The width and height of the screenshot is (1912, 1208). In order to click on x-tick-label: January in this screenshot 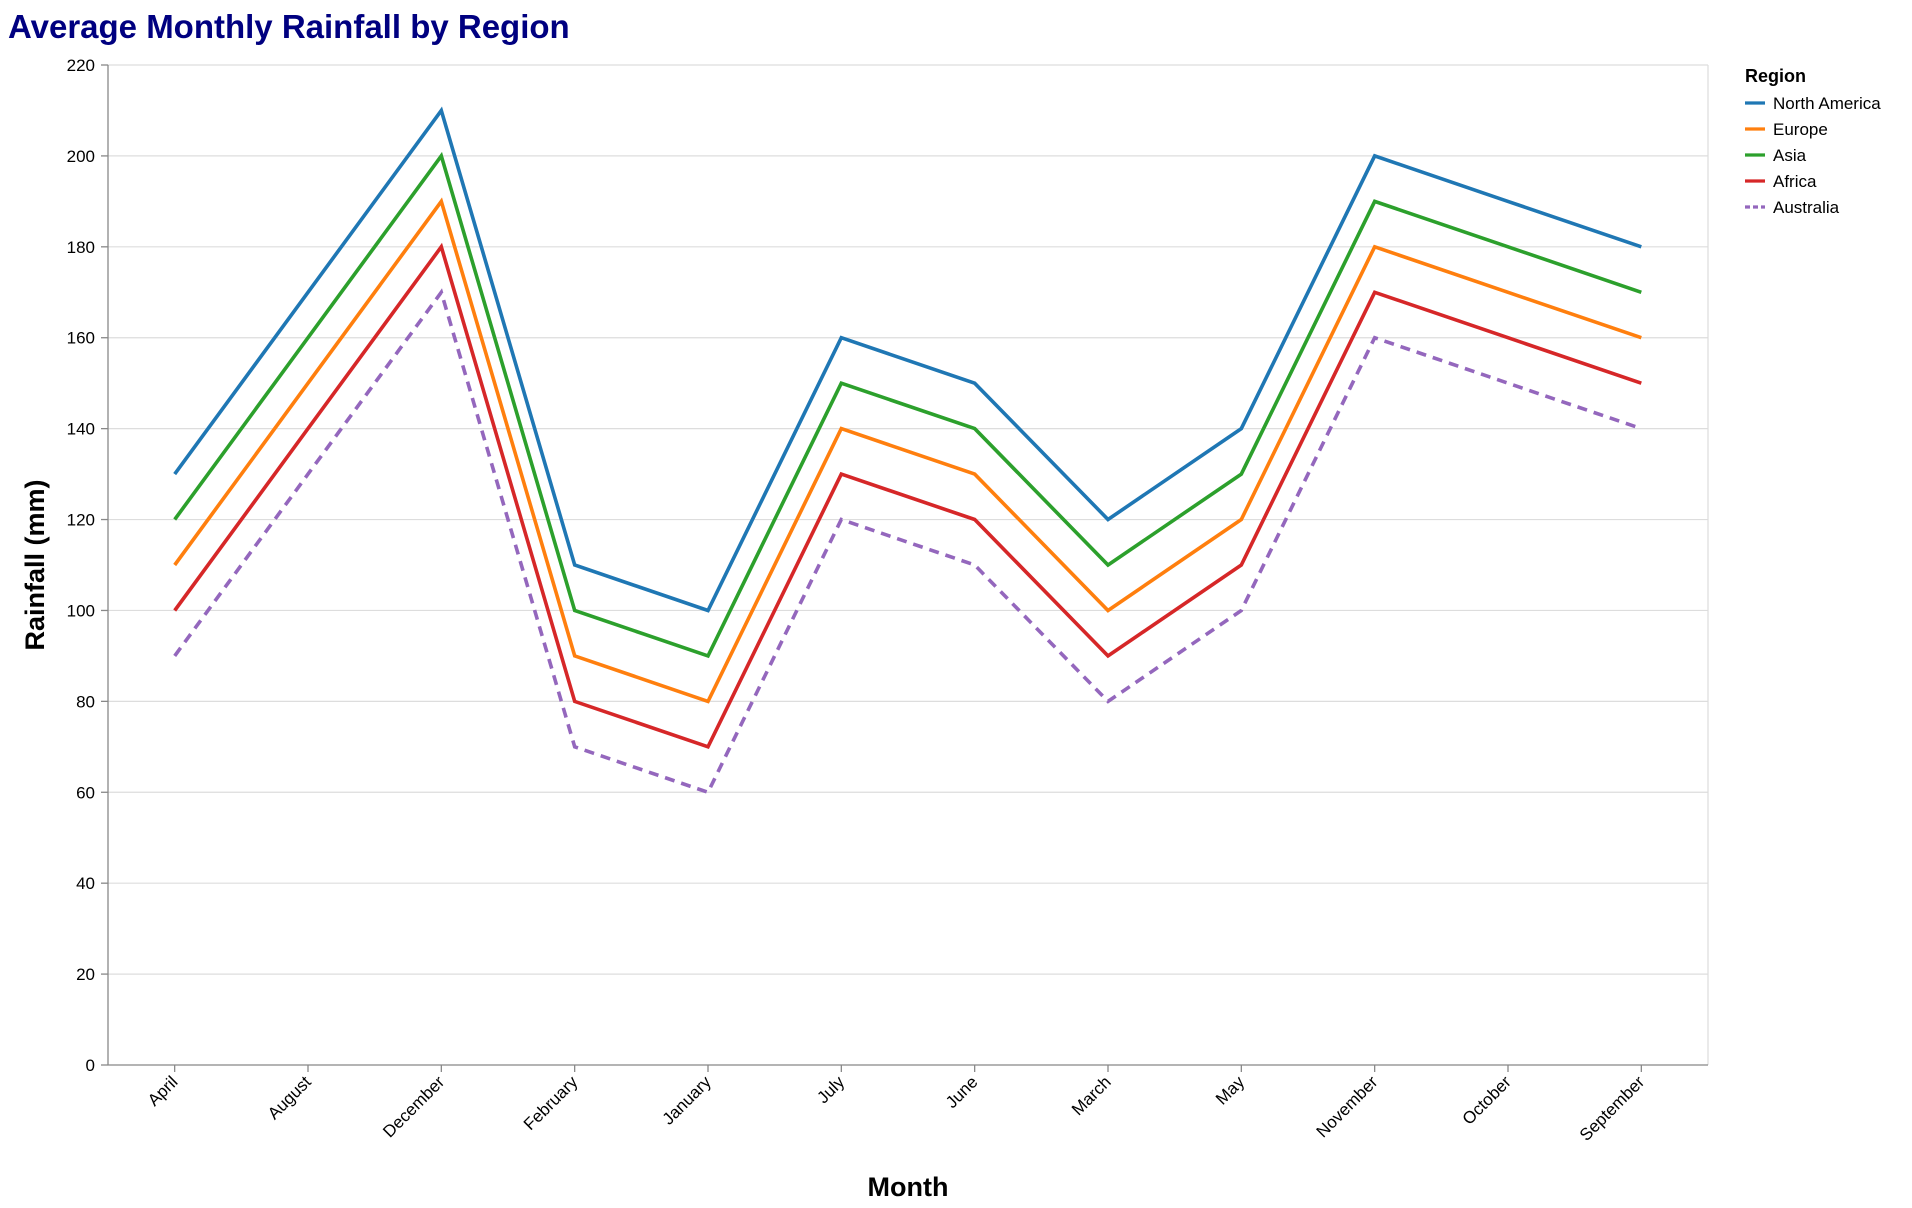, I will do `click(687, 1100)`.